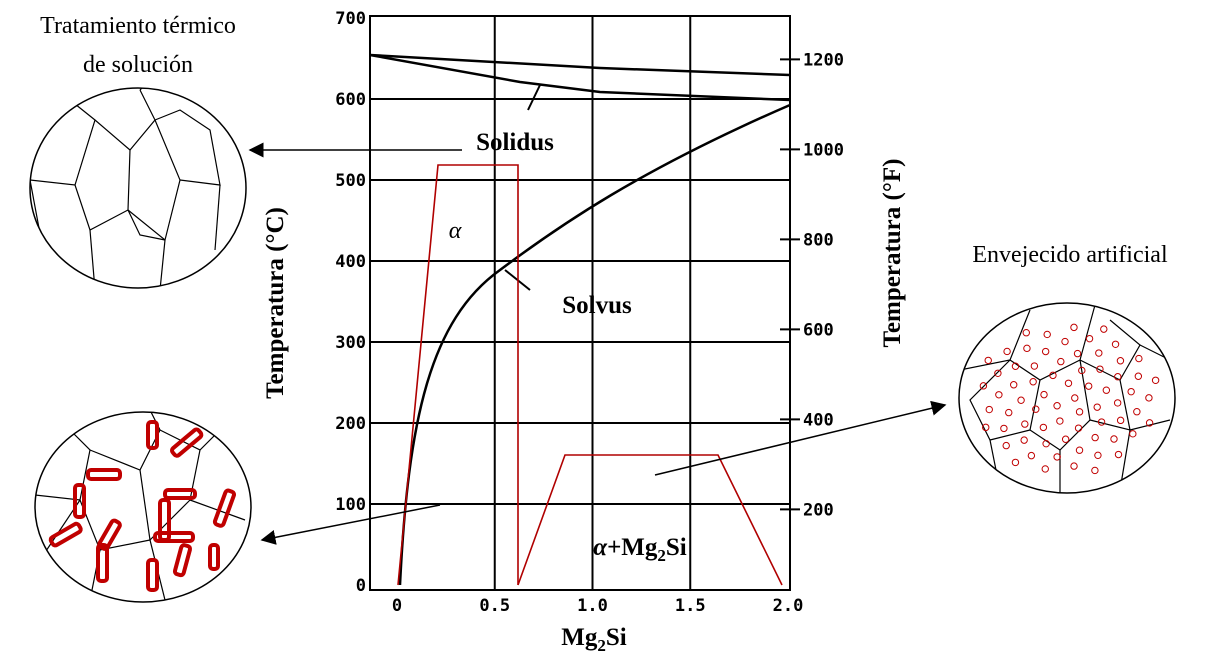 Image resolution: width=1212 pixels, height=658 pixels. I want to click on left-title: de solución, so click(138, 65).